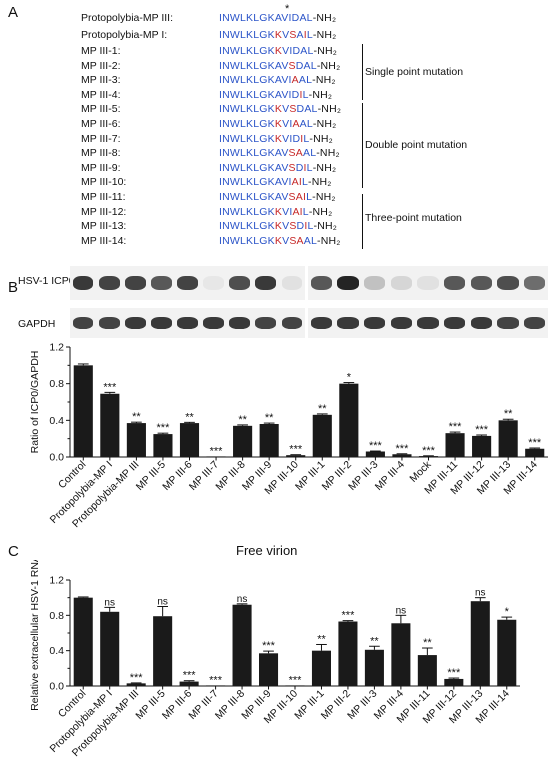 The width and height of the screenshot is (550, 779). I want to click on three-point-mutation-bracket, so click(360, 221).